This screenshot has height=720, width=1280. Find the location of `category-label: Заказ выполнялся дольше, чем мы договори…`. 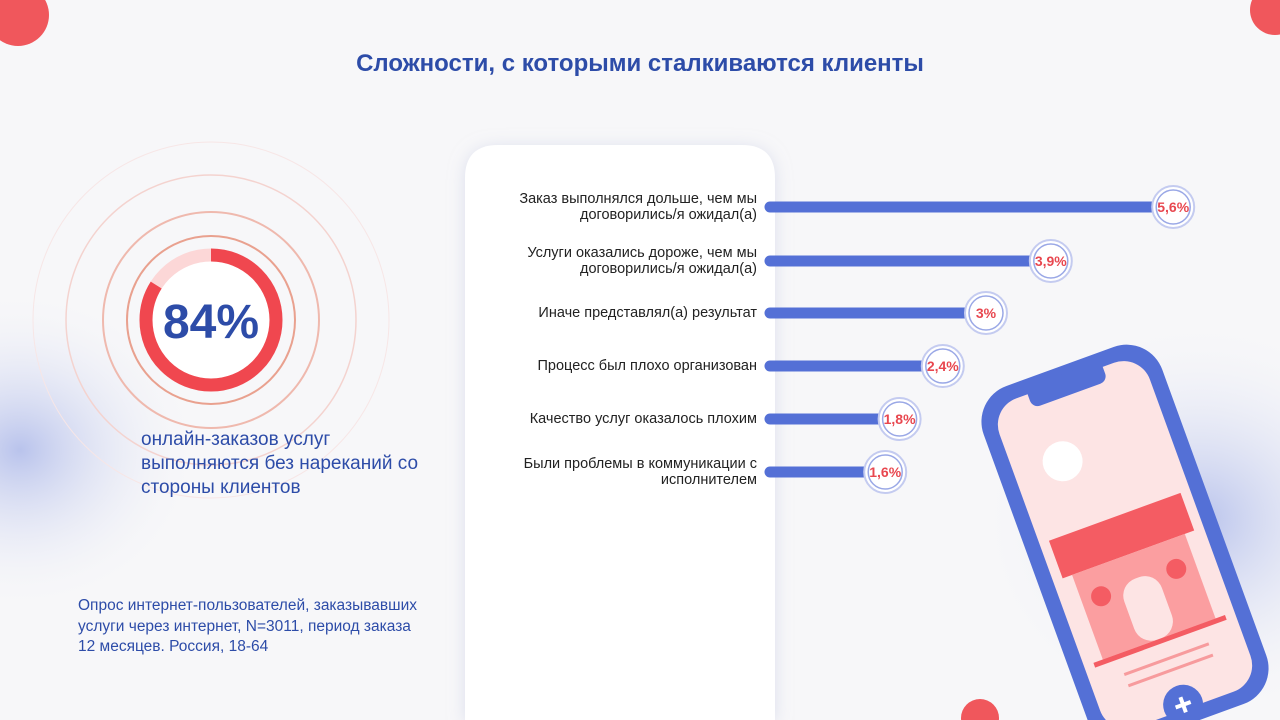

category-label: Заказ выполнялся дольше, чем мы договори… is located at coordinates (638, 207).